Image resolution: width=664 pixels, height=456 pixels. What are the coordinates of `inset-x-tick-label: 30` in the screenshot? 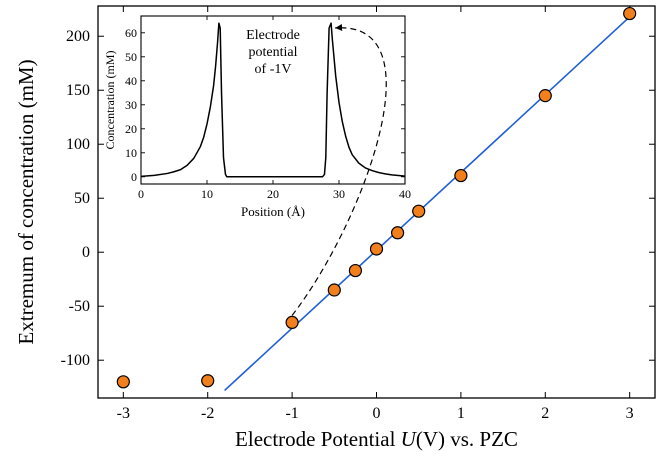 It's located at (339, 194).